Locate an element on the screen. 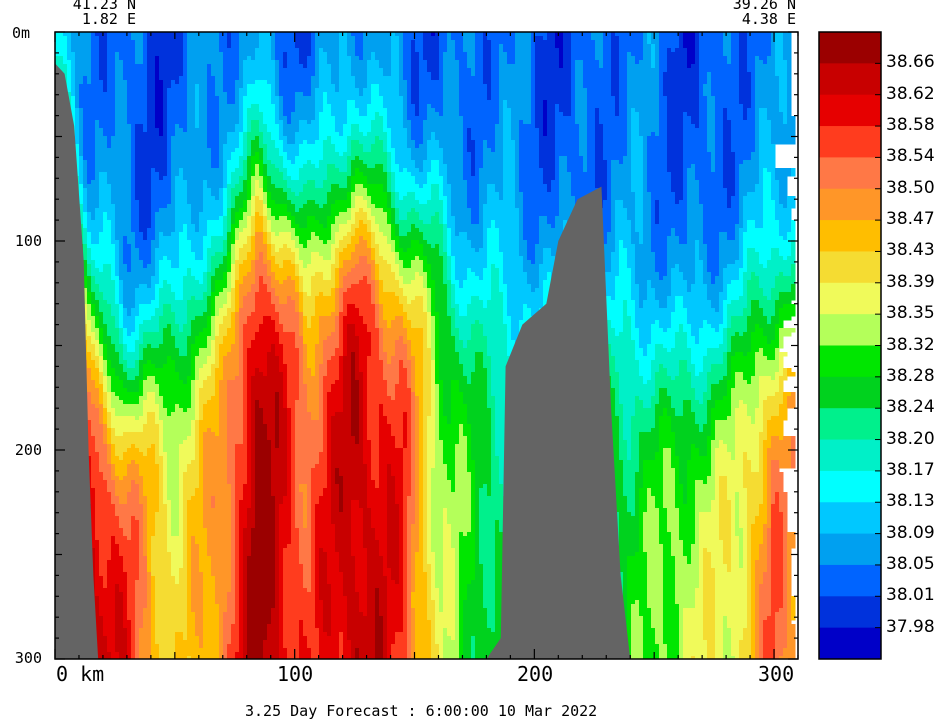  colorbar is located at coordinates (850, 345).